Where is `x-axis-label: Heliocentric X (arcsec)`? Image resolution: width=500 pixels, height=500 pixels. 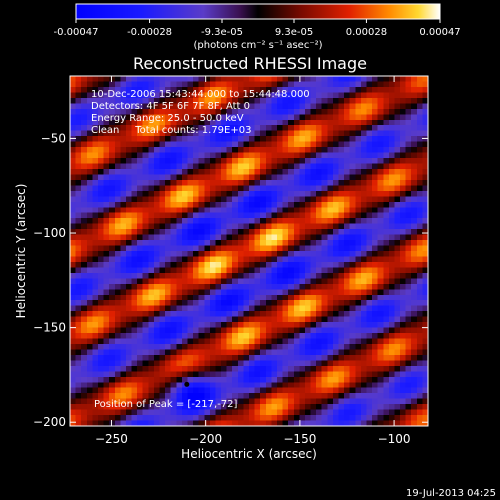 x-axis-label: Heliocentric X (arcsec) is located at coordinates (249, 454).